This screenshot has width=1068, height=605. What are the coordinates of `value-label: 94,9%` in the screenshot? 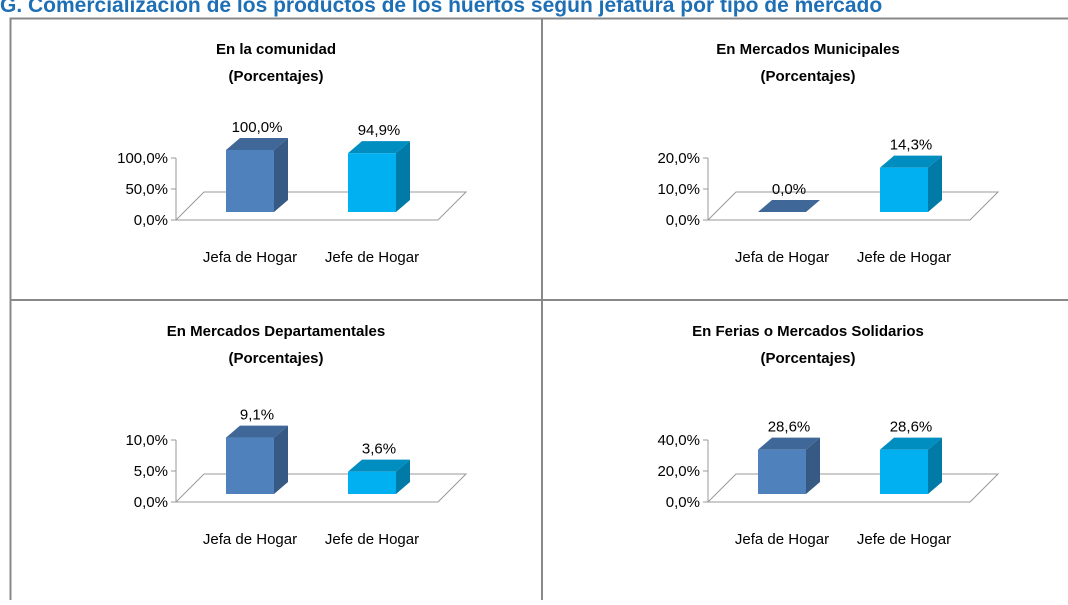 It's located at (379, 130).